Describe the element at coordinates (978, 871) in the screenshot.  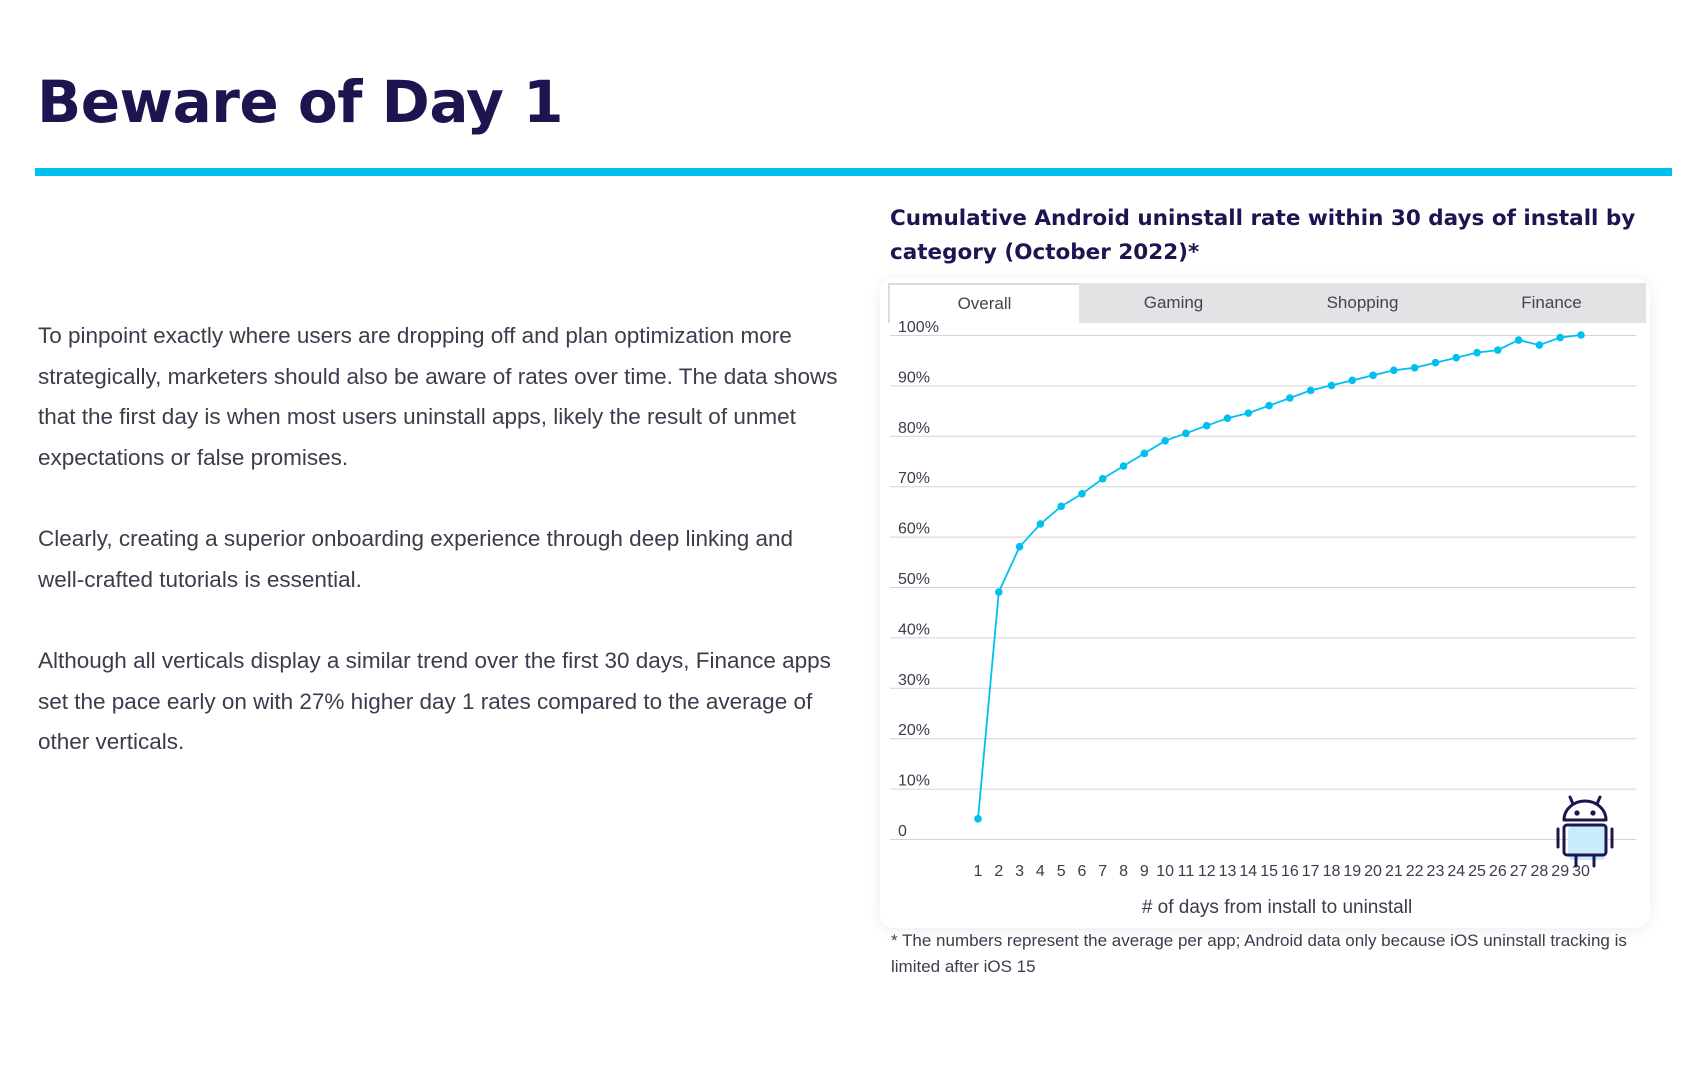
I see `x-tick-label: 1` at that location.